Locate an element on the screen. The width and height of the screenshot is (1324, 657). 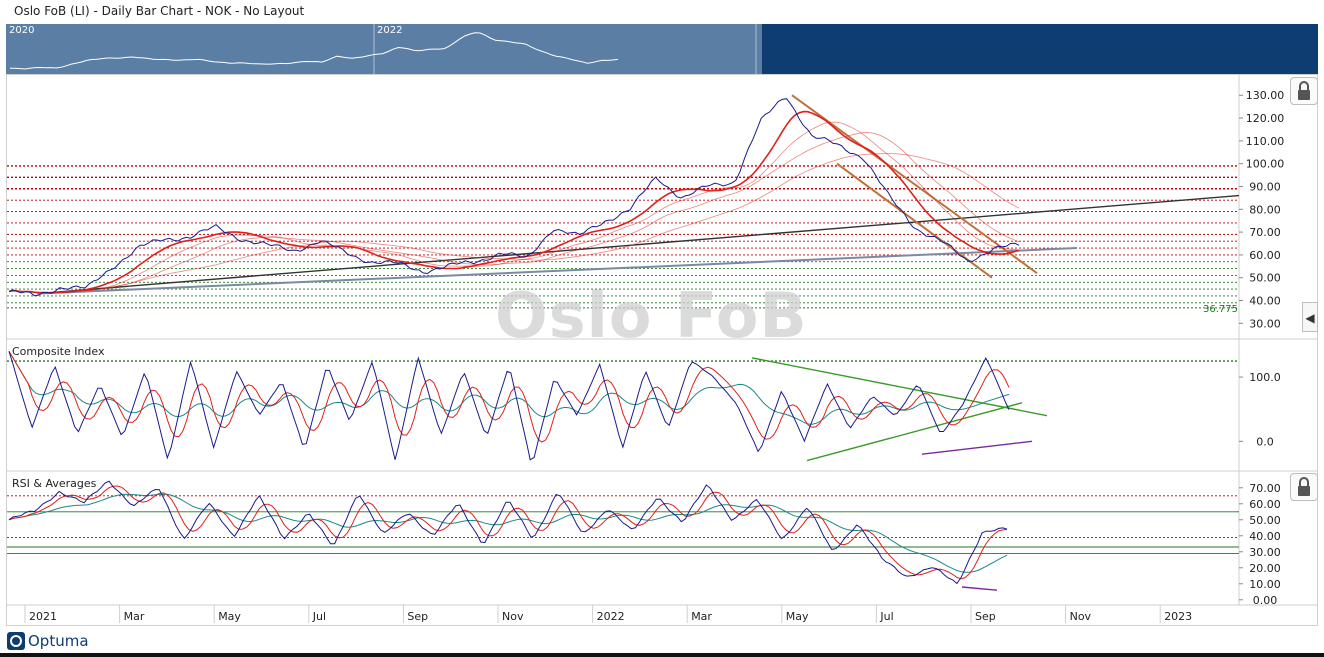
trend-line-black is located at coordinates (638, 244).